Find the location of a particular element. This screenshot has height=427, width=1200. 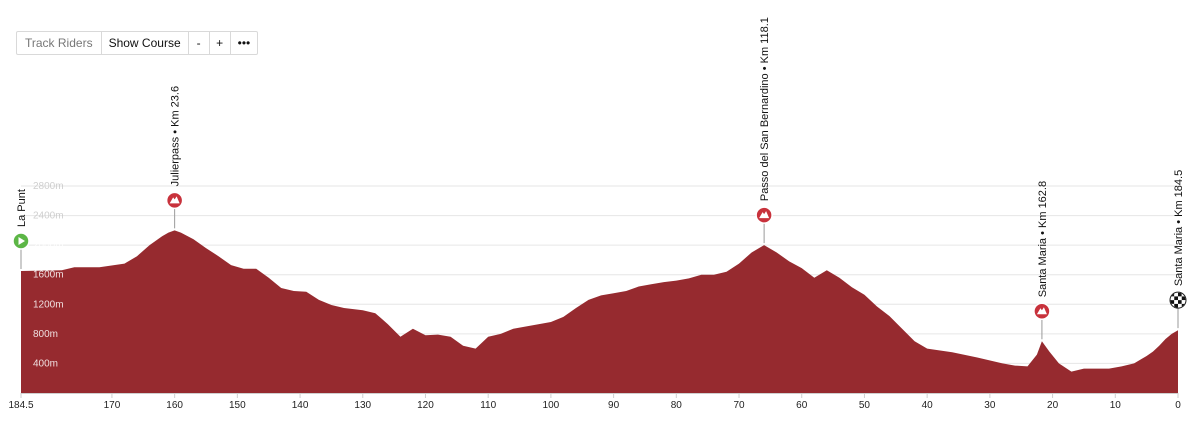

x-tick-label: 110 is located at coordinates (488, 405).